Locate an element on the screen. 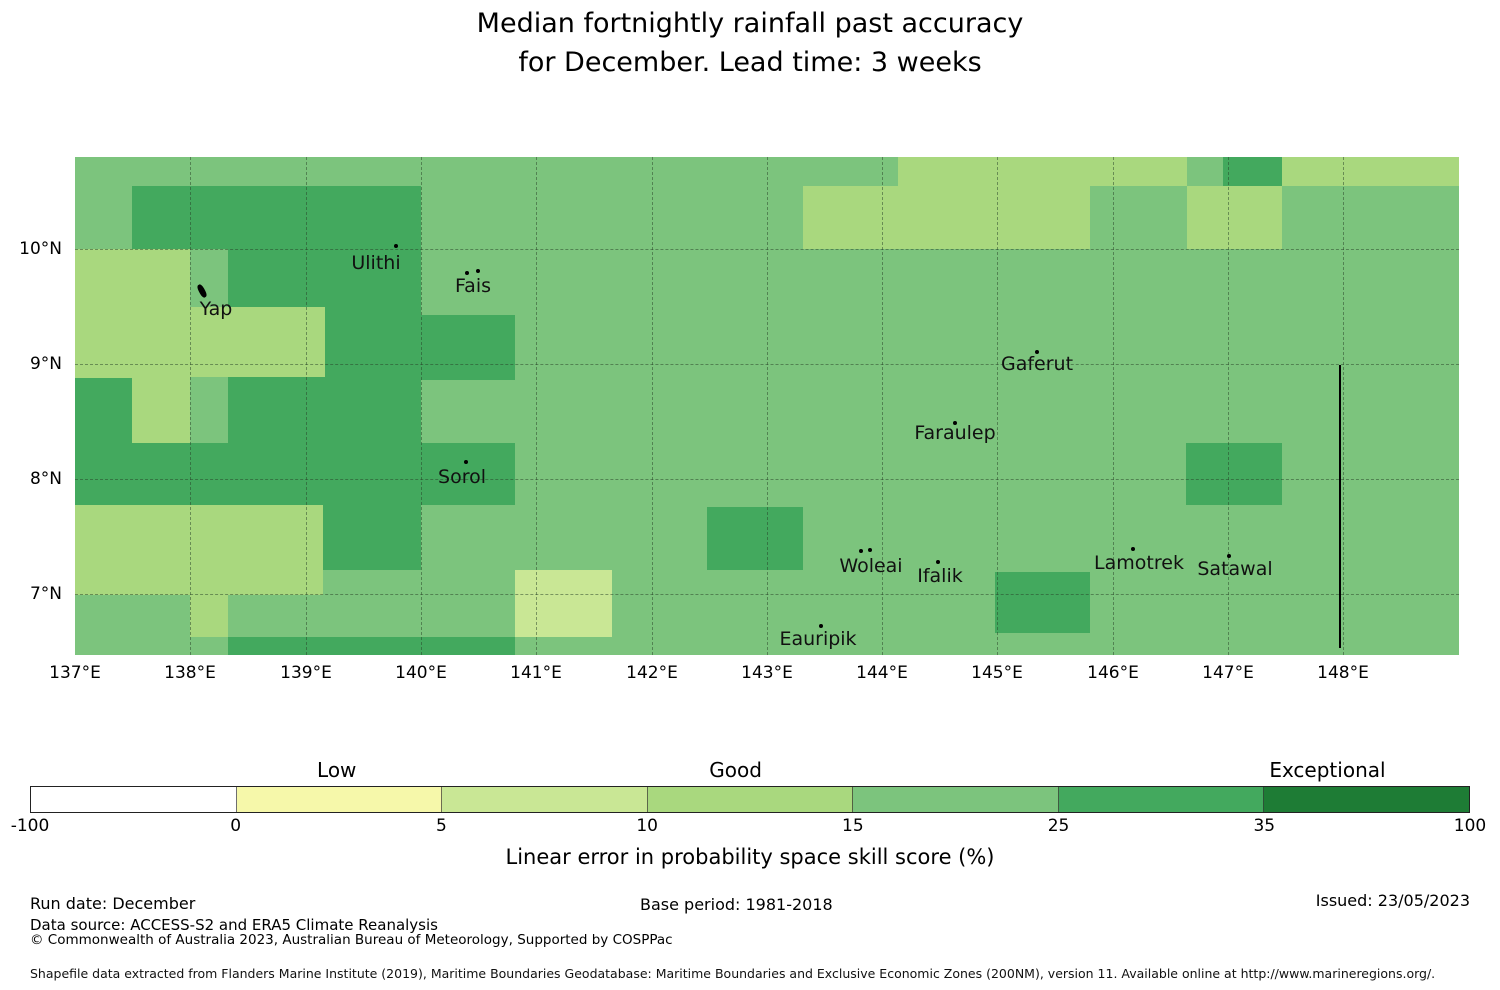 This screenshot has width=1500, height=990. x-tick-label: 141°E is located at coordinates (536, 673).